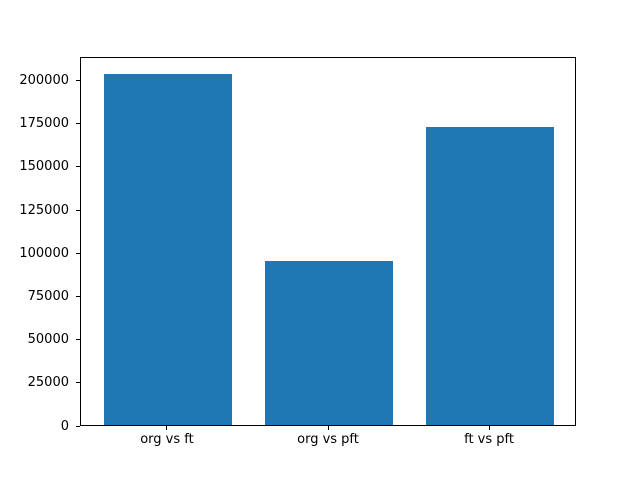 This screenshot has height=480, width=640. What do you see at coordinates (48, 383) in the screenshot?
I see `y-tick-label: 25000` at bounding box center [48, 383].